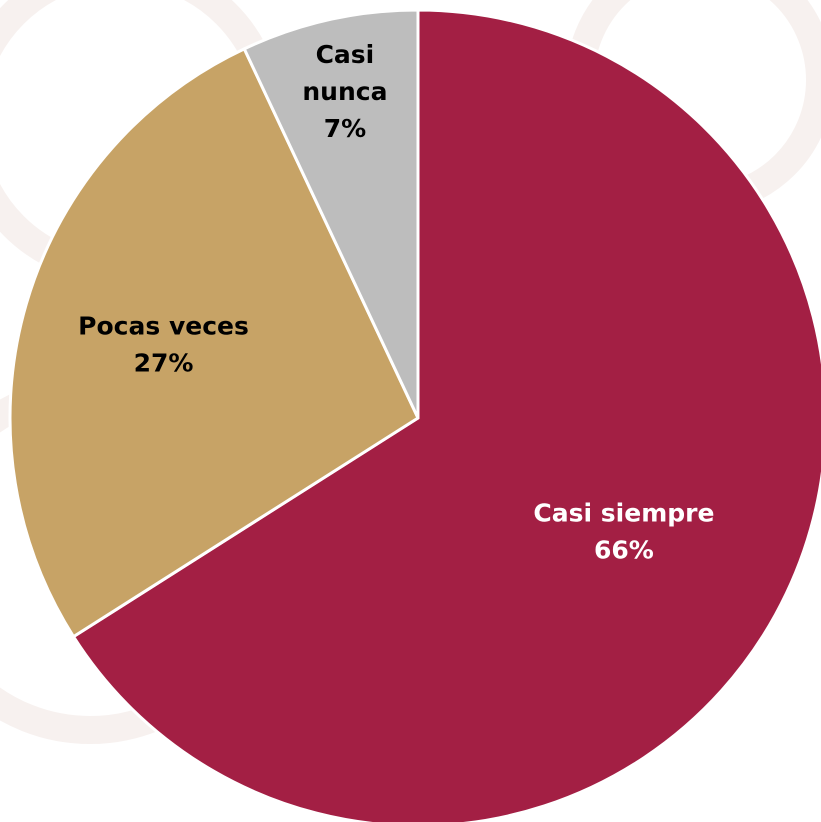 This screenshot has width=821, height=822. I want to click on slice-label-0: Casi siempre 66%, so click(623, 532).